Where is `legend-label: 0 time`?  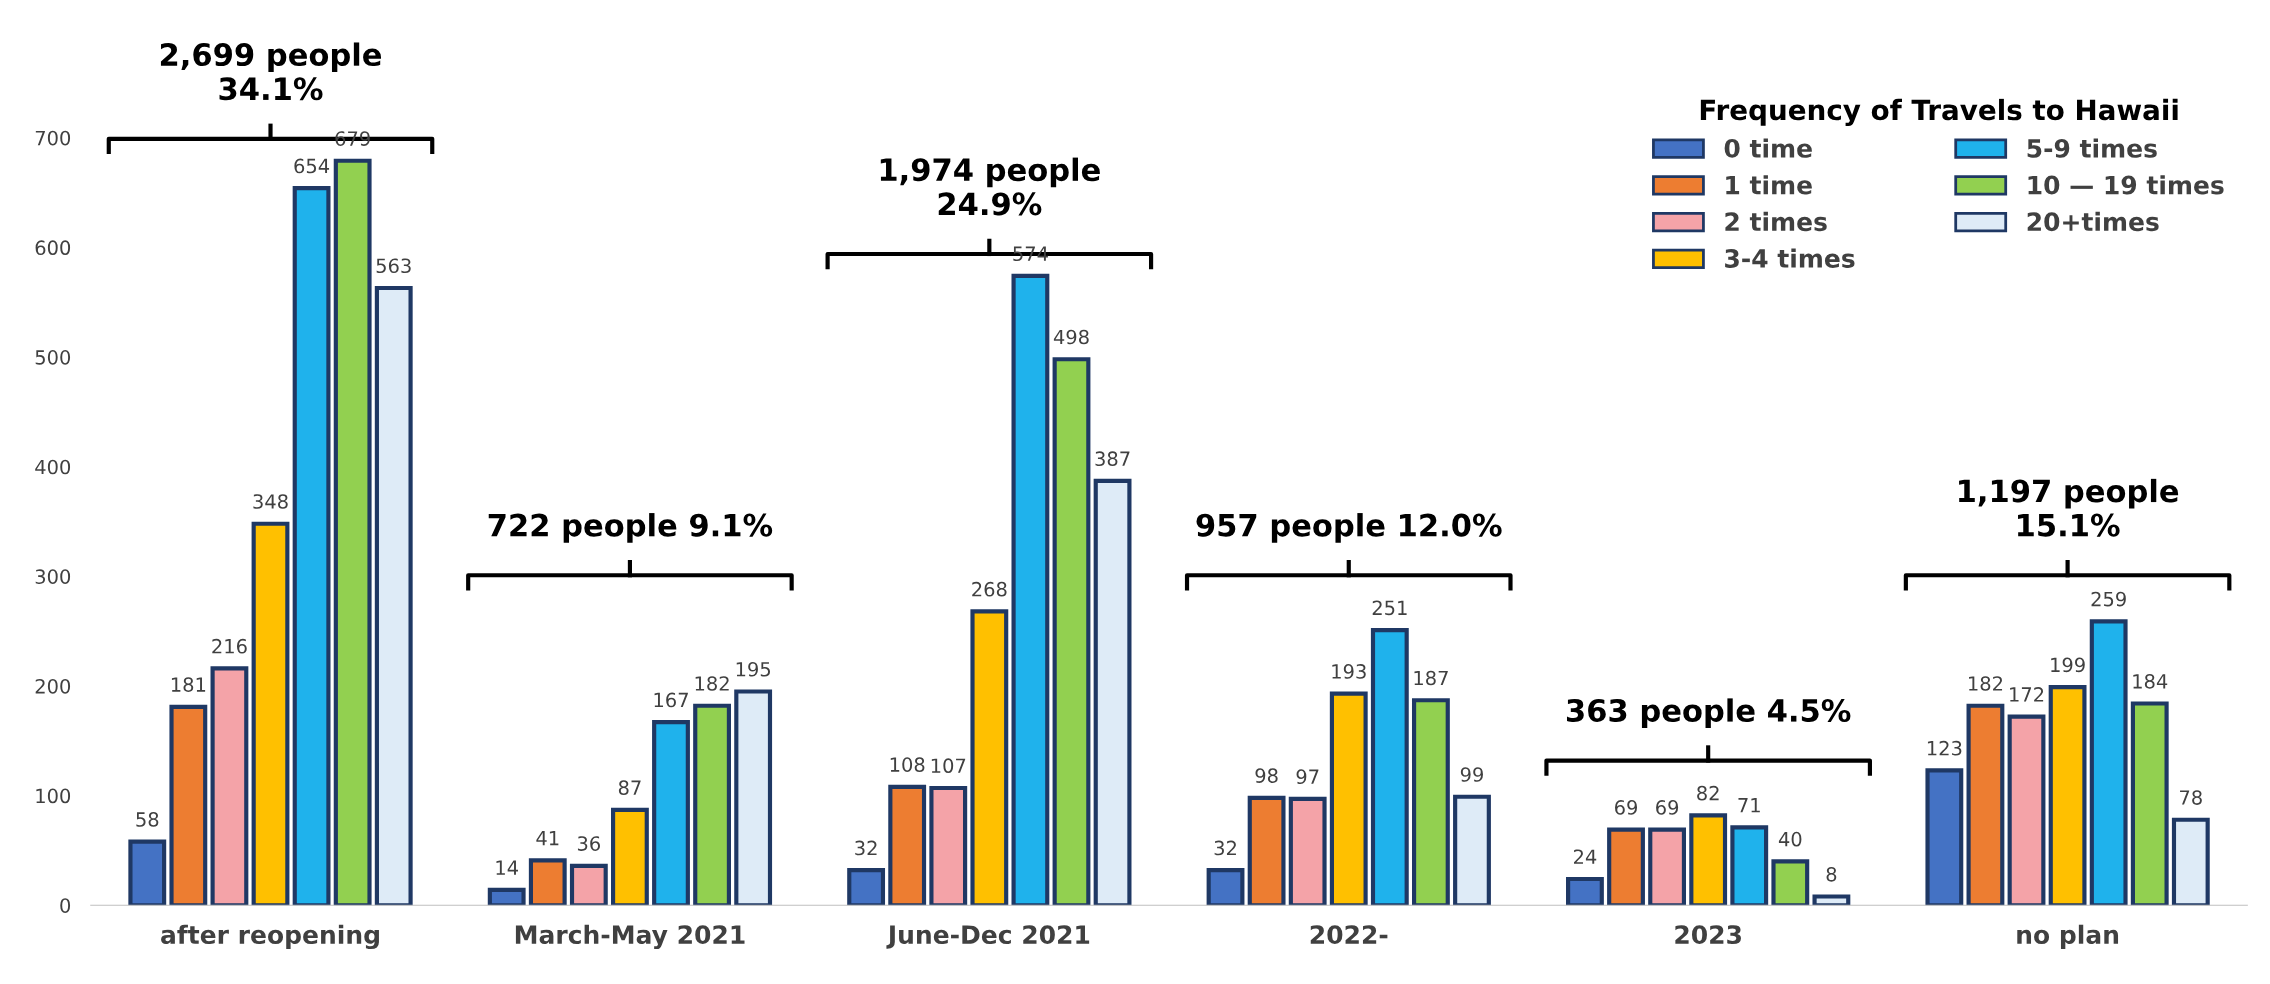
legend-label: 0 time is located at coordinates (1768, 148).